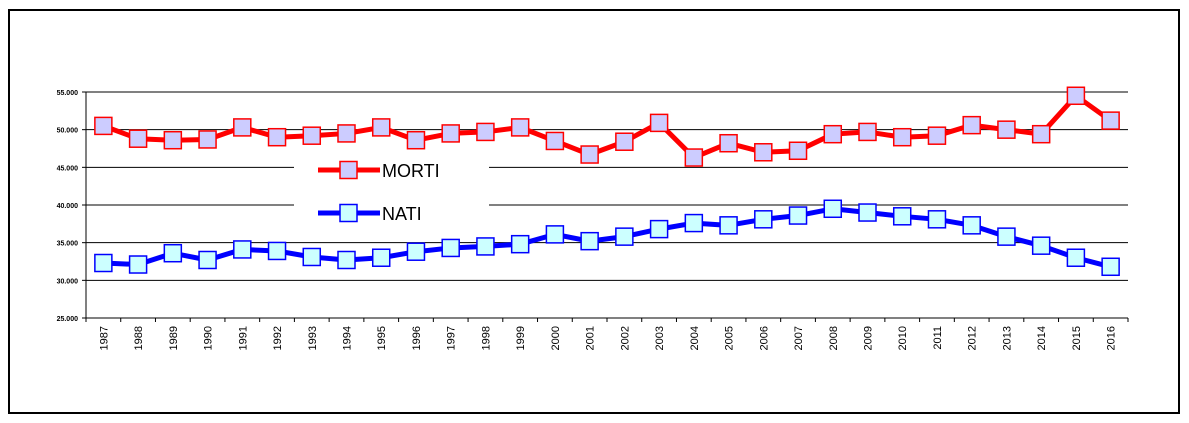 This screenshot has height=423, width=1189. What do you see at coordinates (348, 338) in the screenshot?
I see `x-tick-label: 1994` at bounding box center [348, 338].